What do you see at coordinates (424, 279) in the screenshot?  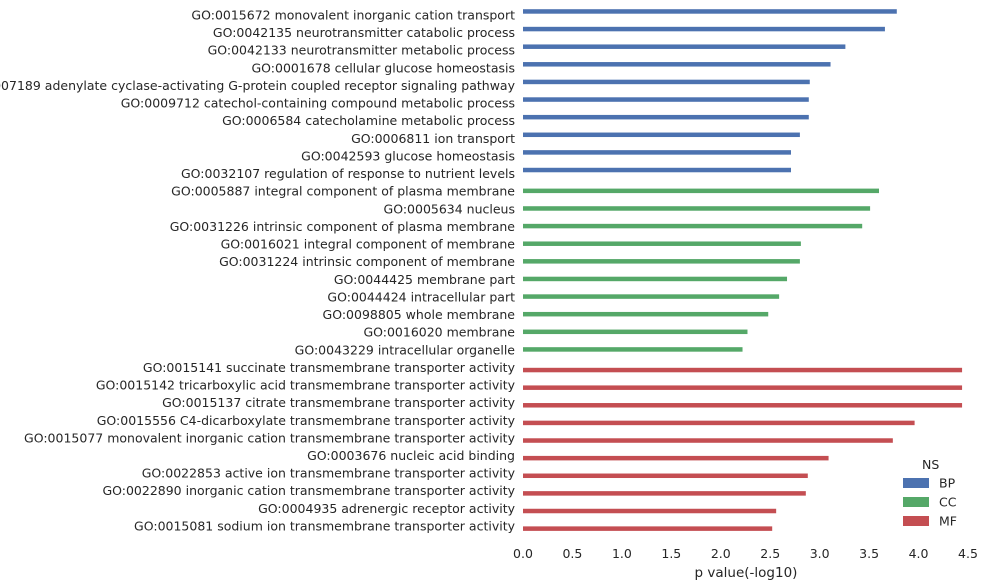 I see `category-label: GO:0044425 membrane part` at bounding box center [424, 279].